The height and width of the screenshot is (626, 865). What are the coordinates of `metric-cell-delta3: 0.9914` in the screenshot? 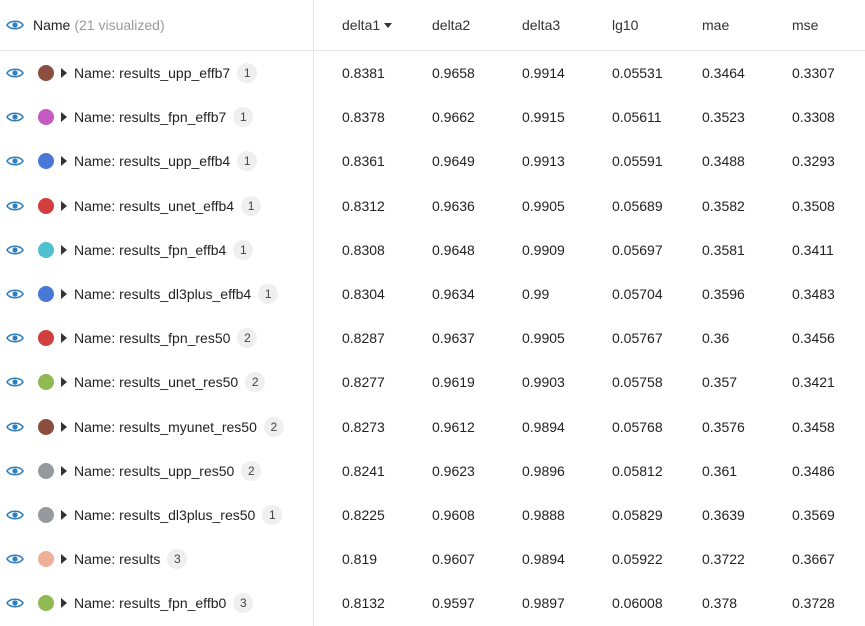 It's located at (543, 73).